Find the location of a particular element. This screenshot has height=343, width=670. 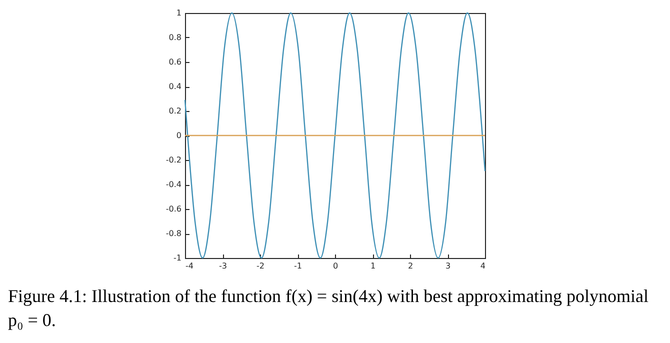

x-tick-label: 2 is located at coordinates (411, 266).